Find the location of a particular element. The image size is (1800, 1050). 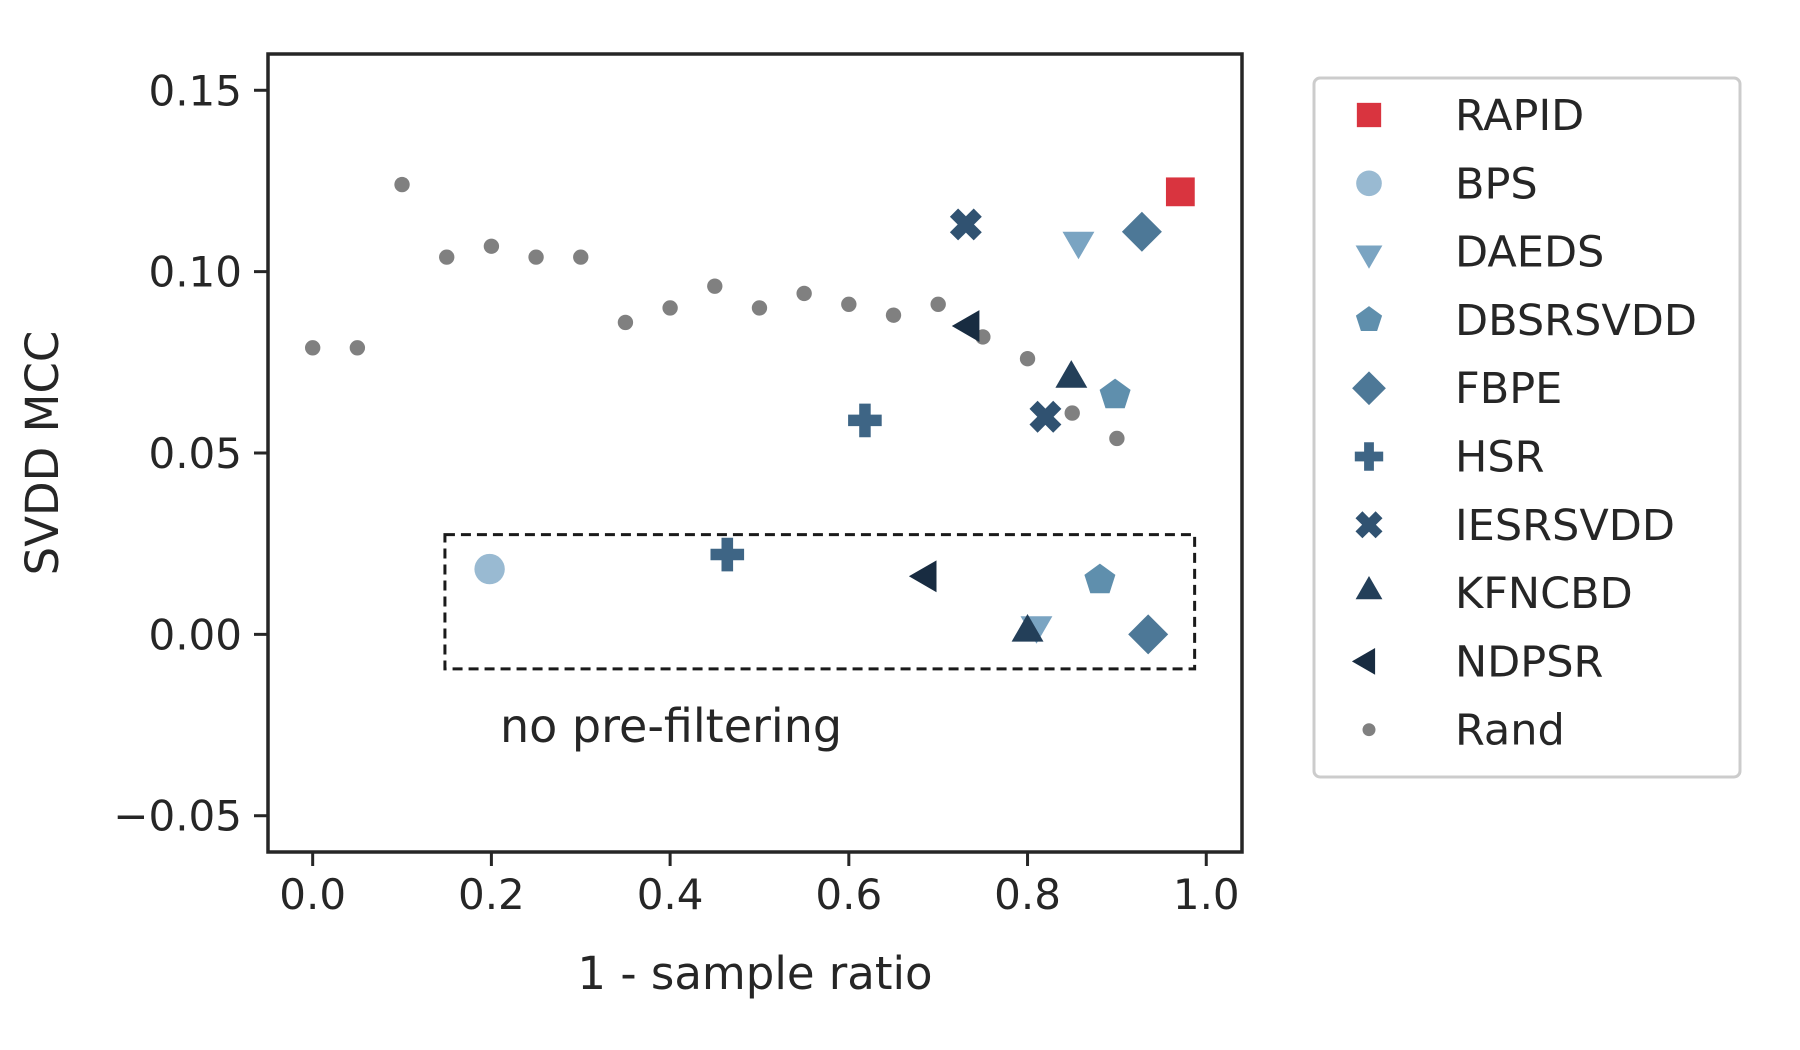

x-tick-label: 0.6 is located at coordinates (848, 894).